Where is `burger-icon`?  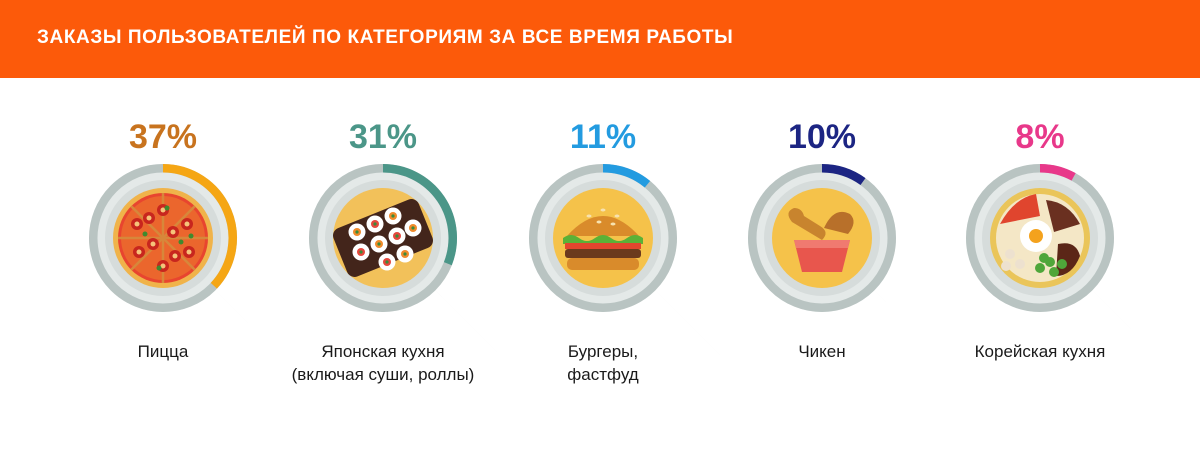 burger-icon is located at coordinates (603, 238).